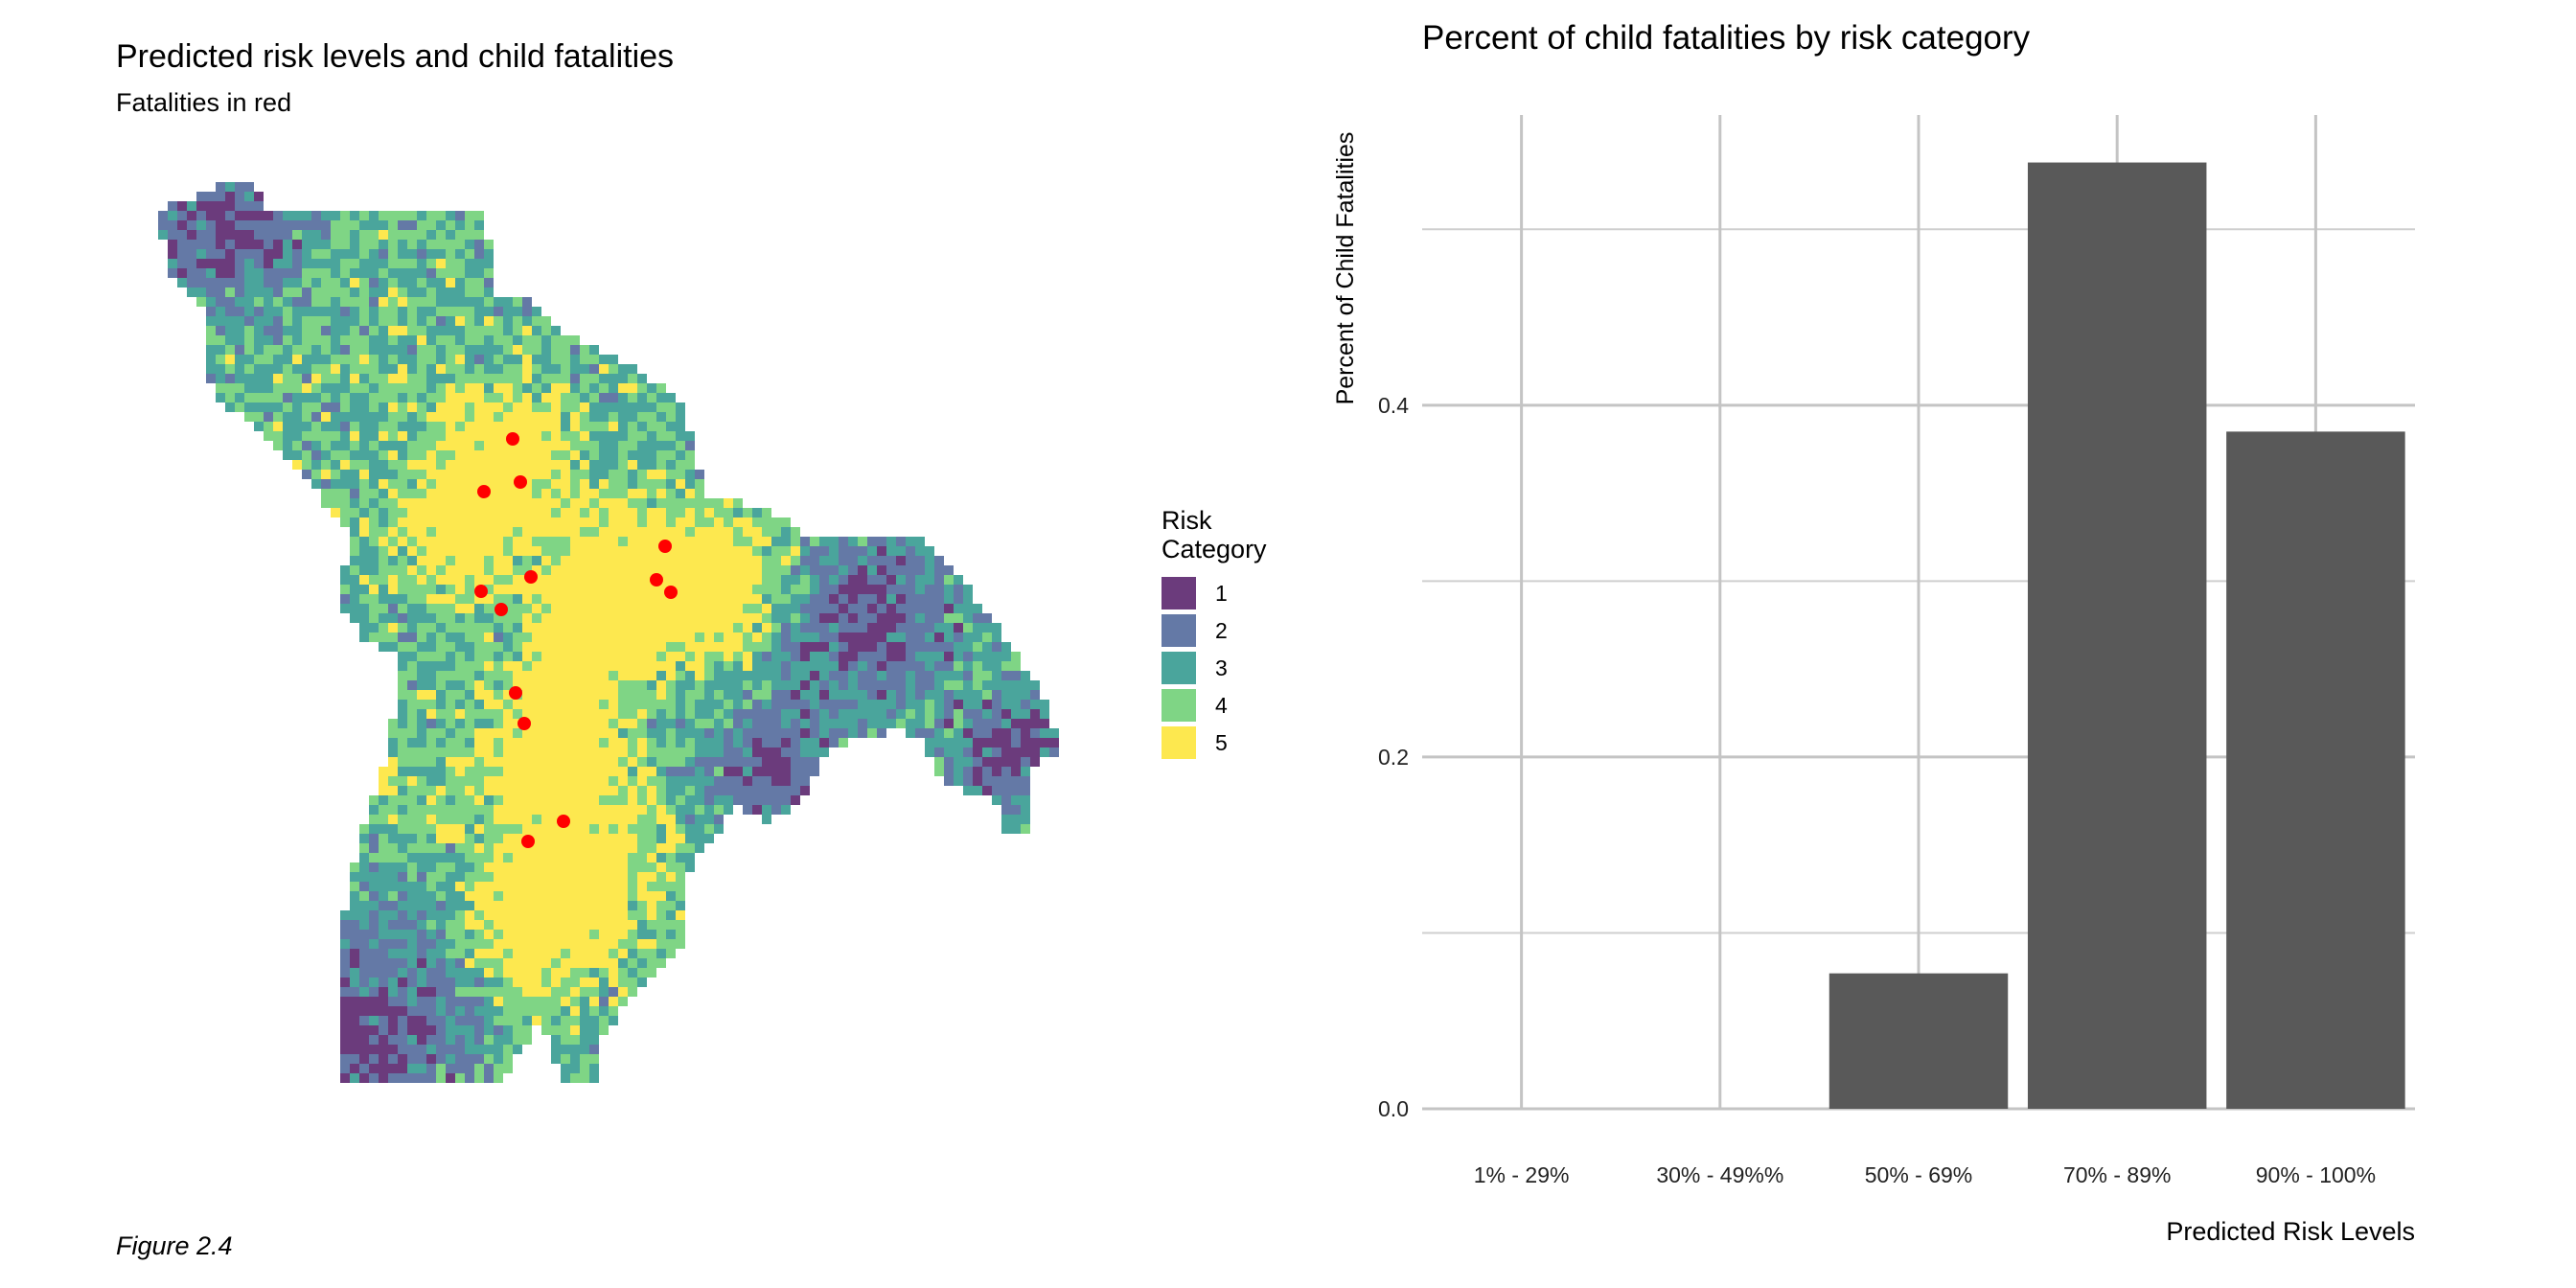 The image size is (2576, 1288). I want to click on legend-title-line-2: Category, so click(1214, 549).